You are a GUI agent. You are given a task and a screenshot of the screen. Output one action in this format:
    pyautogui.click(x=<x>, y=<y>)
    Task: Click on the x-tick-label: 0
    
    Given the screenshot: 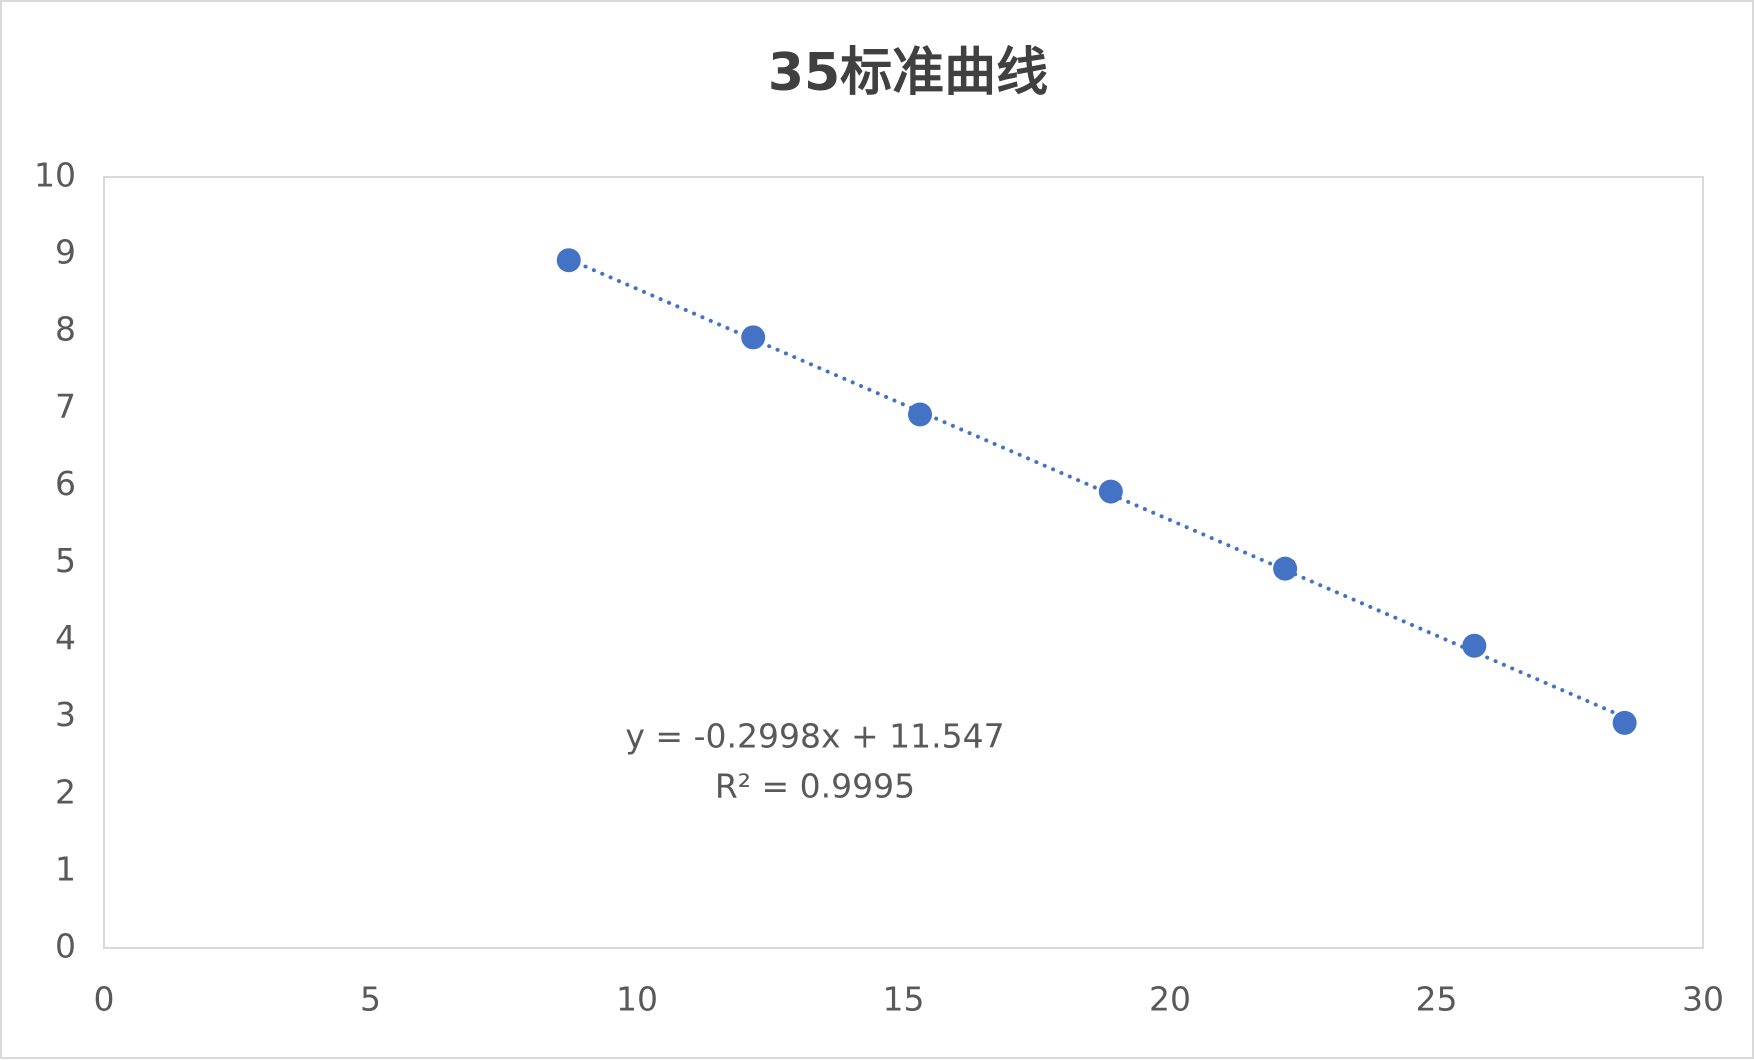 What is the action you would take?
    pyautogui.click(x=104, y=999)
    